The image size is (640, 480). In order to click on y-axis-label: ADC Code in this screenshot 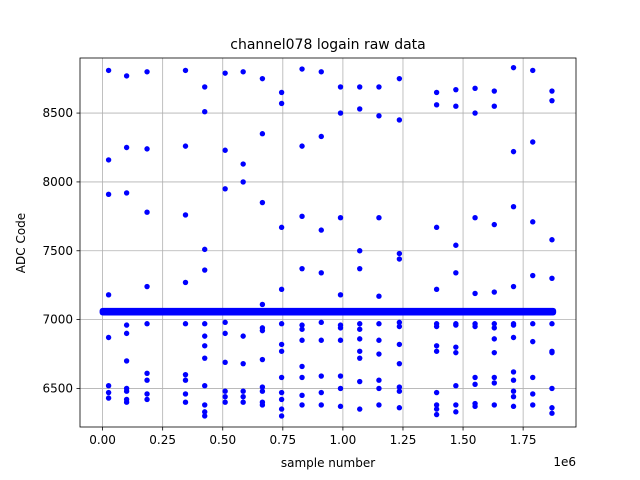, I will do `click(21, 243)`.